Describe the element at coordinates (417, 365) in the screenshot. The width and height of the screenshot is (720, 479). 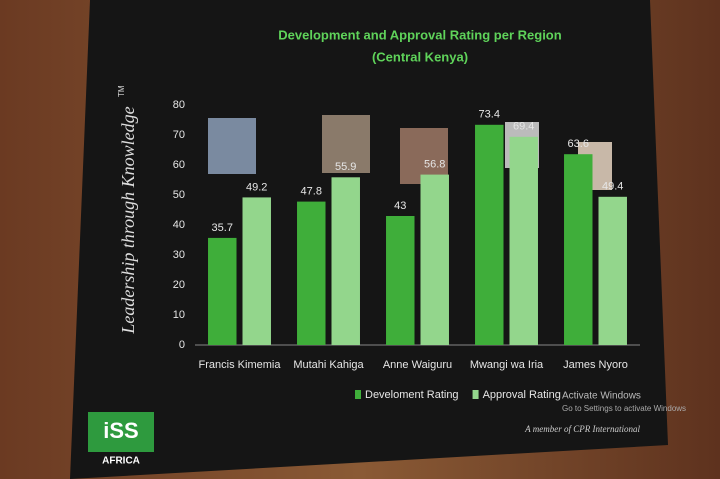
I see `x-tick-label: Anne Waiguru` at that location.